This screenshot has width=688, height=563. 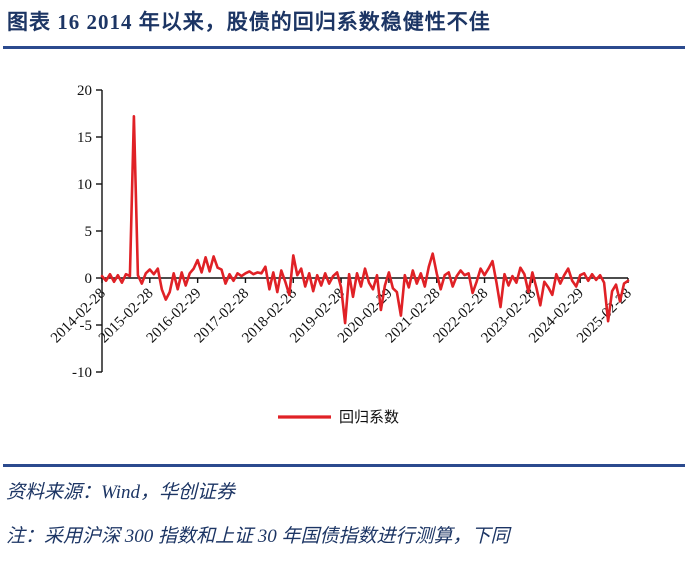 What do you see at coordinates (84, 185) in the screenshot?
I see `y-tick-label: 10` at bounding box center [84, 185].